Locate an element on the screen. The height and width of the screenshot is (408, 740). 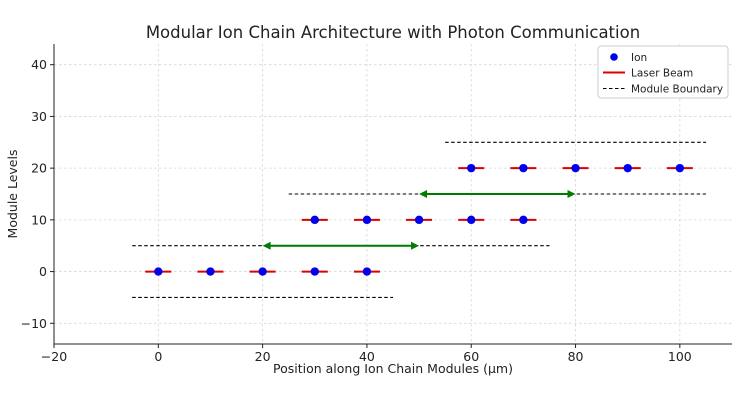
y-tick-label: 30 is located at coordinates (39, 116).